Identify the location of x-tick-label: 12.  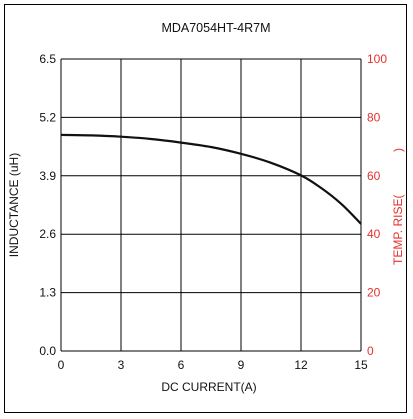
(301, 365).